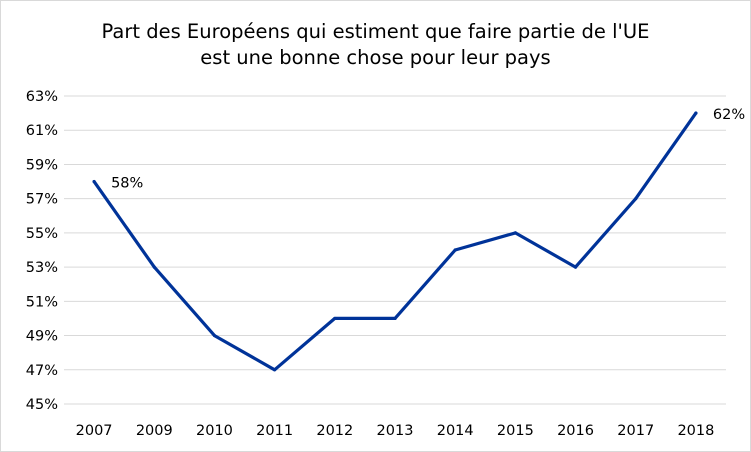  I want to click on y-tick-label: 63%, so click(42, 97).